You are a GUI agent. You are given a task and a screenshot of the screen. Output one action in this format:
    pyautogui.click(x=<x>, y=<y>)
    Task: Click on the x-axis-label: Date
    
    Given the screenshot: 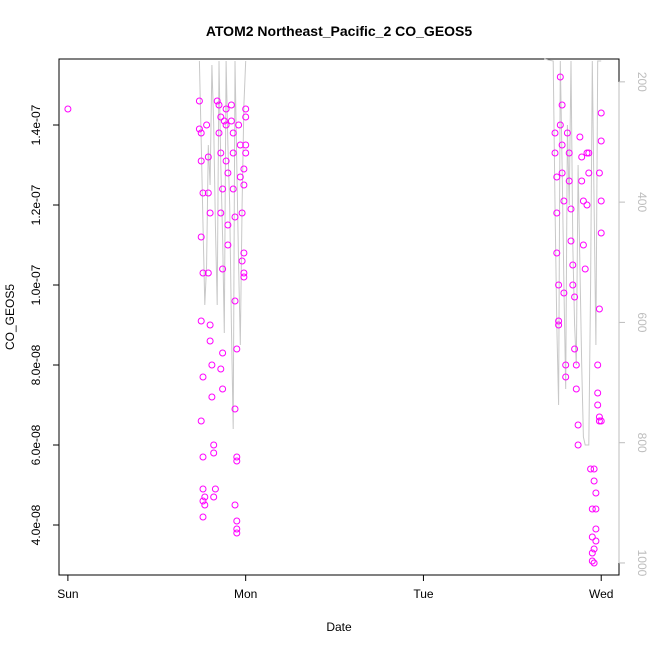 What is the action you would take?
    pyautogui.click(x=339, y=627)
    